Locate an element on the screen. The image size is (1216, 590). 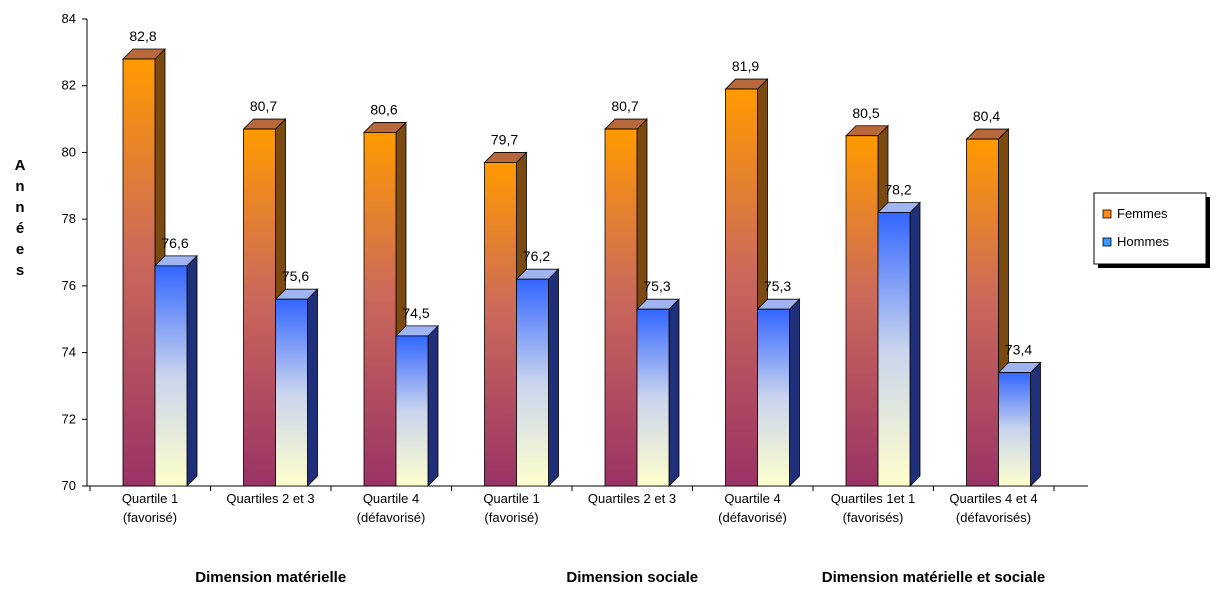
x-tick-label: (défavorisés) is located at coordinates (993, 517).